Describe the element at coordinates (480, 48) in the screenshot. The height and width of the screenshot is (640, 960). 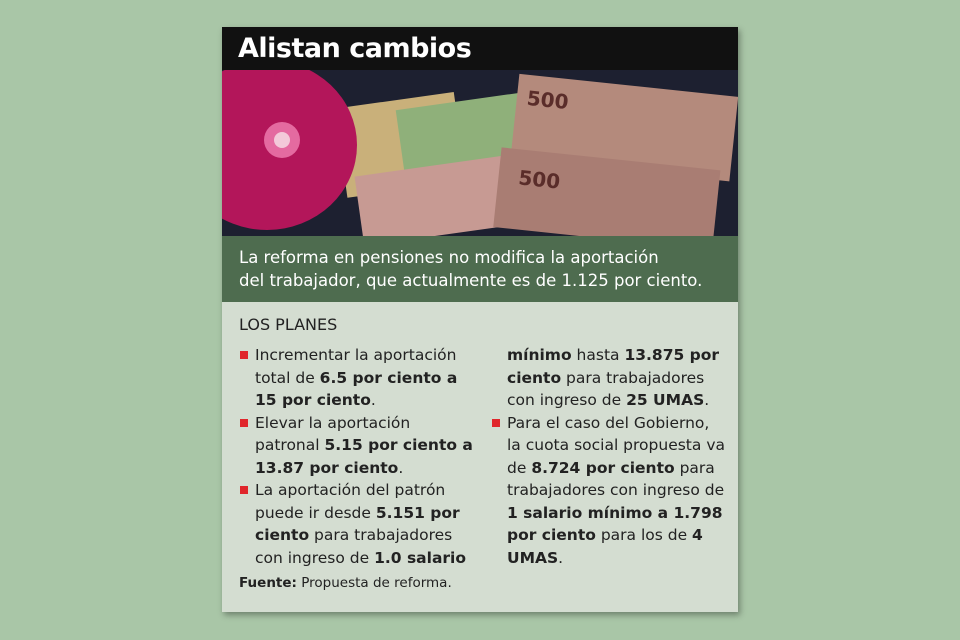
I see `title: Alistan cambios` at that location.